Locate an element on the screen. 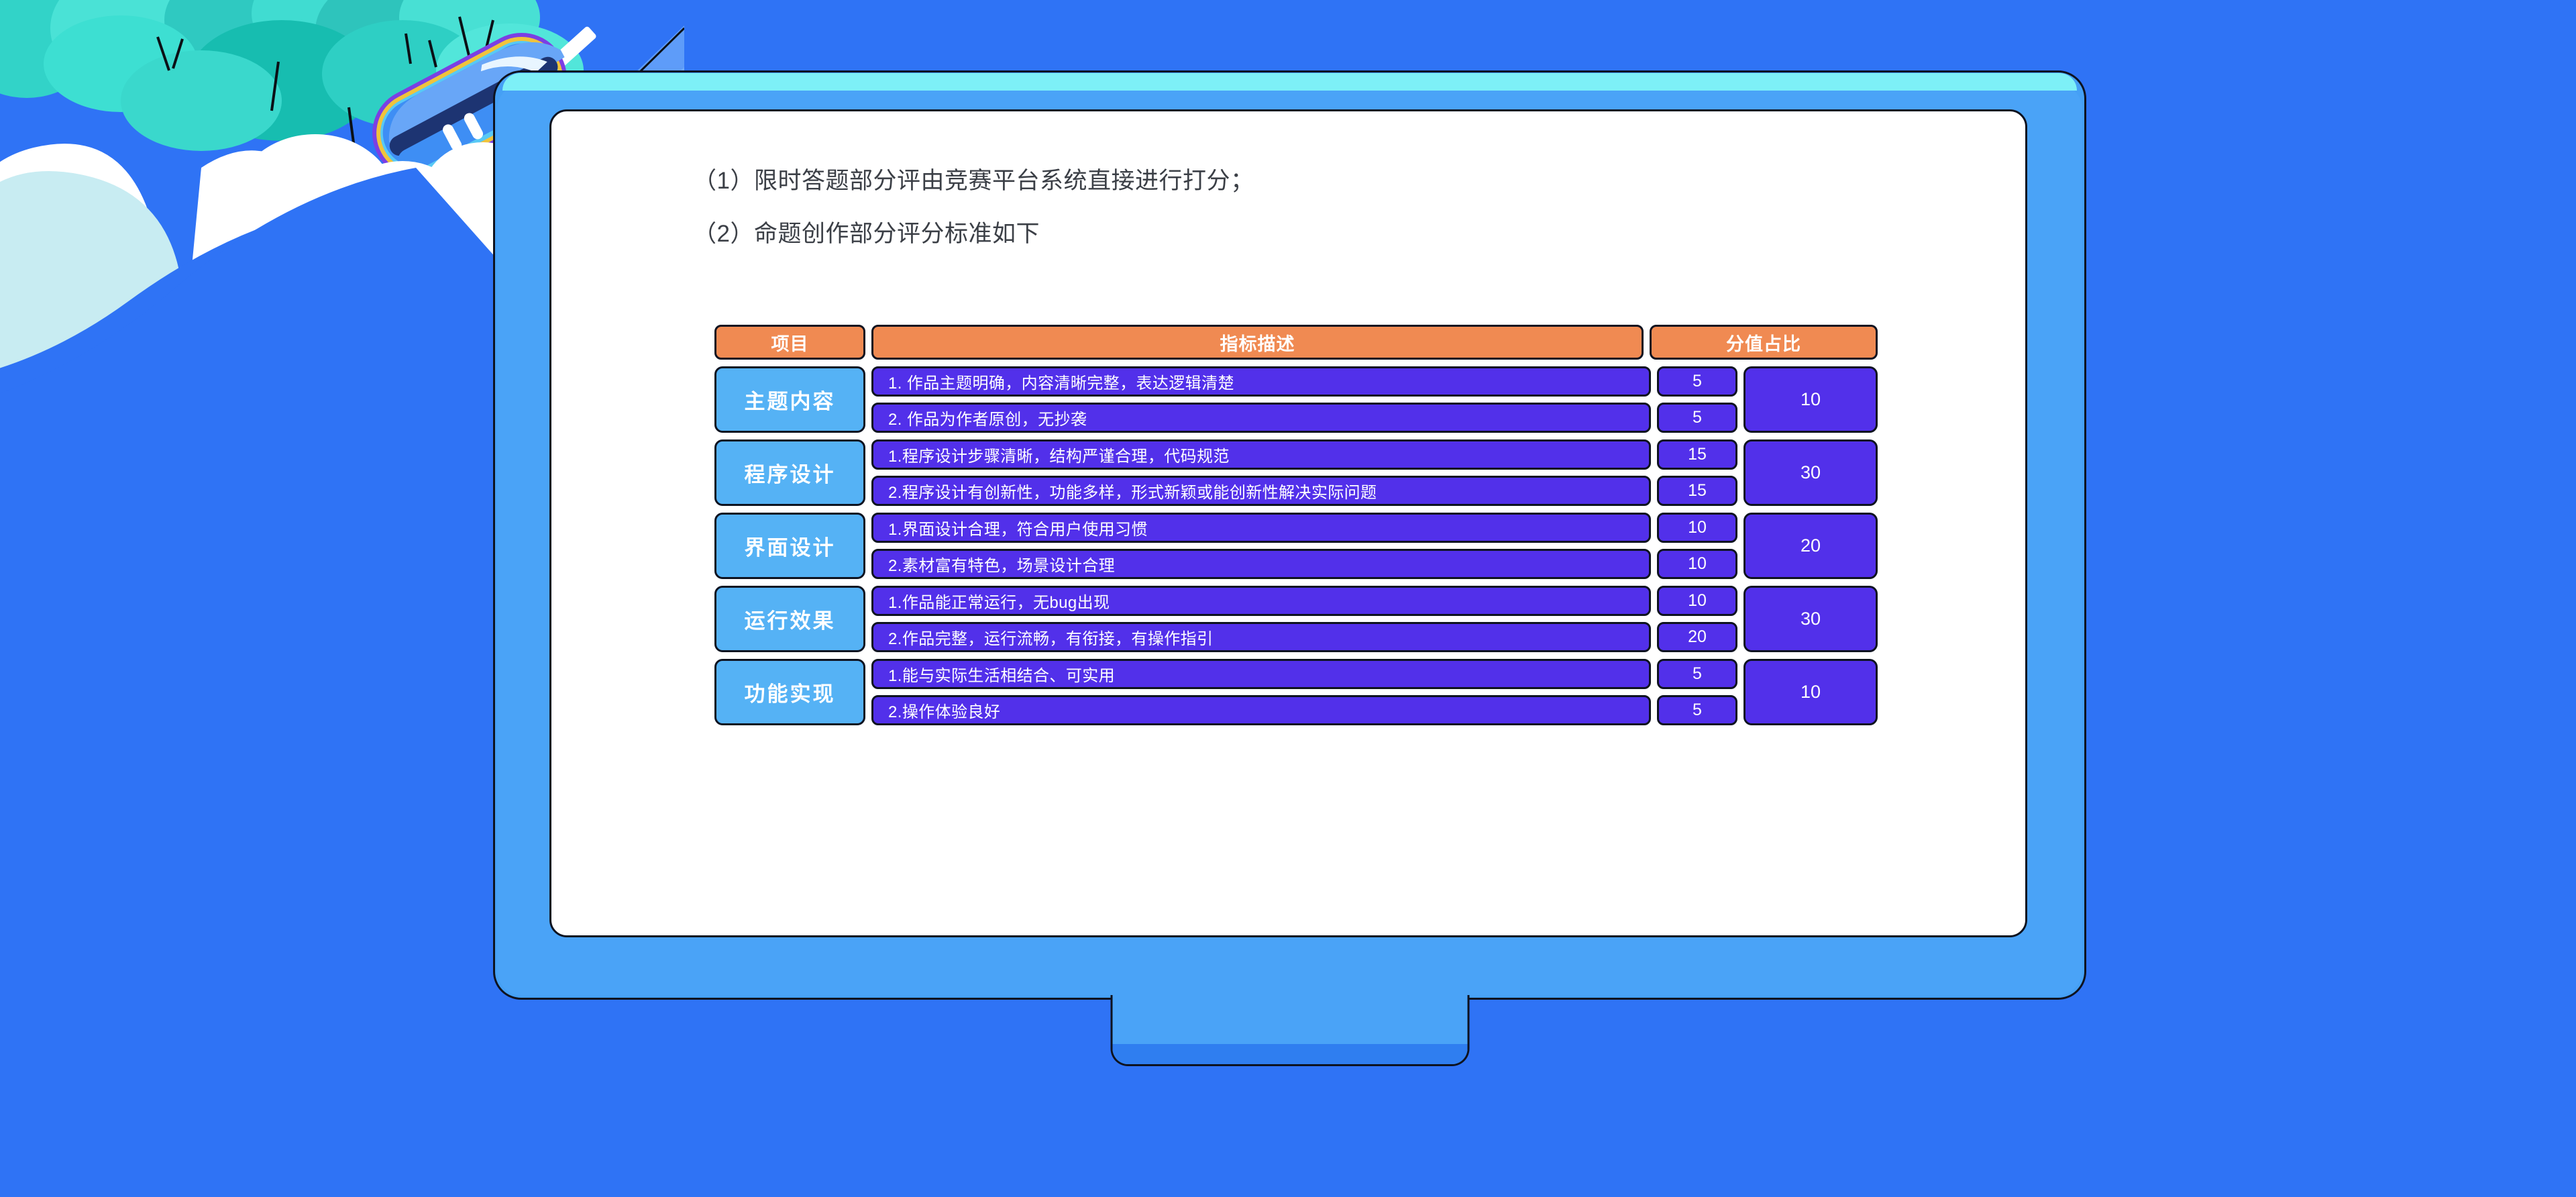 The image size is (2576, 1197). criteria-description: 1.能与实际生活相结合、可实用 is located at coordinates (1261, 674).